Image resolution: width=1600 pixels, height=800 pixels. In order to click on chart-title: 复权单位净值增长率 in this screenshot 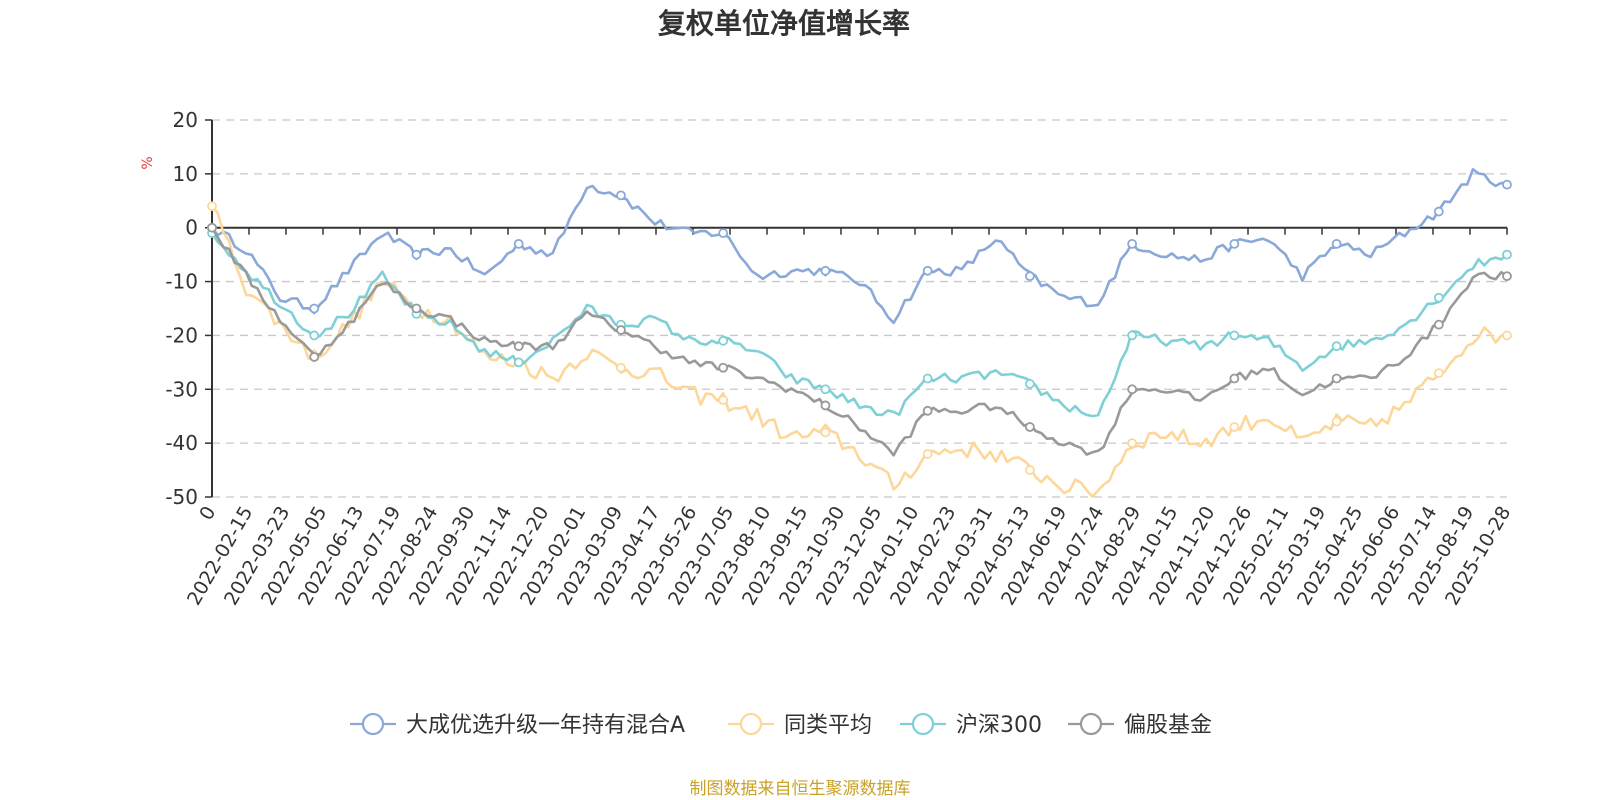, I will do `click(784, 23)`.